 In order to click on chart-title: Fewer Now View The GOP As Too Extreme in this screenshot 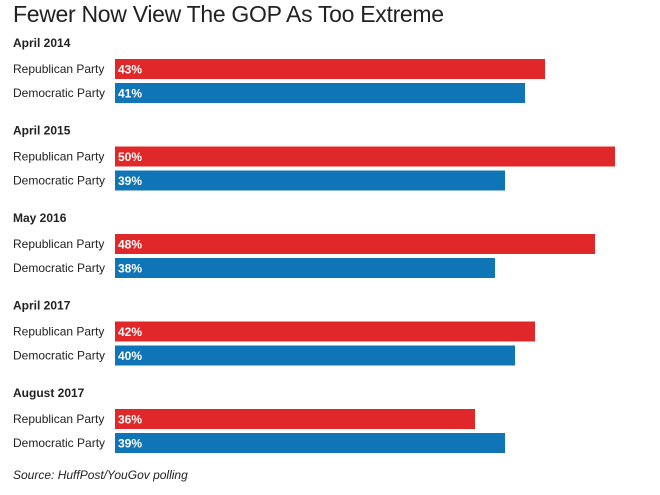, I will do `click(228, 14)`.